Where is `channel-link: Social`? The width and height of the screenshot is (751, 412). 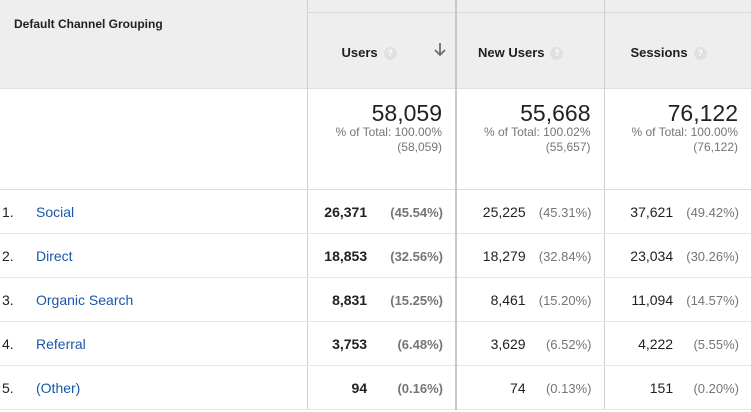 channel-link: Social is located at coordinates (55, 211).